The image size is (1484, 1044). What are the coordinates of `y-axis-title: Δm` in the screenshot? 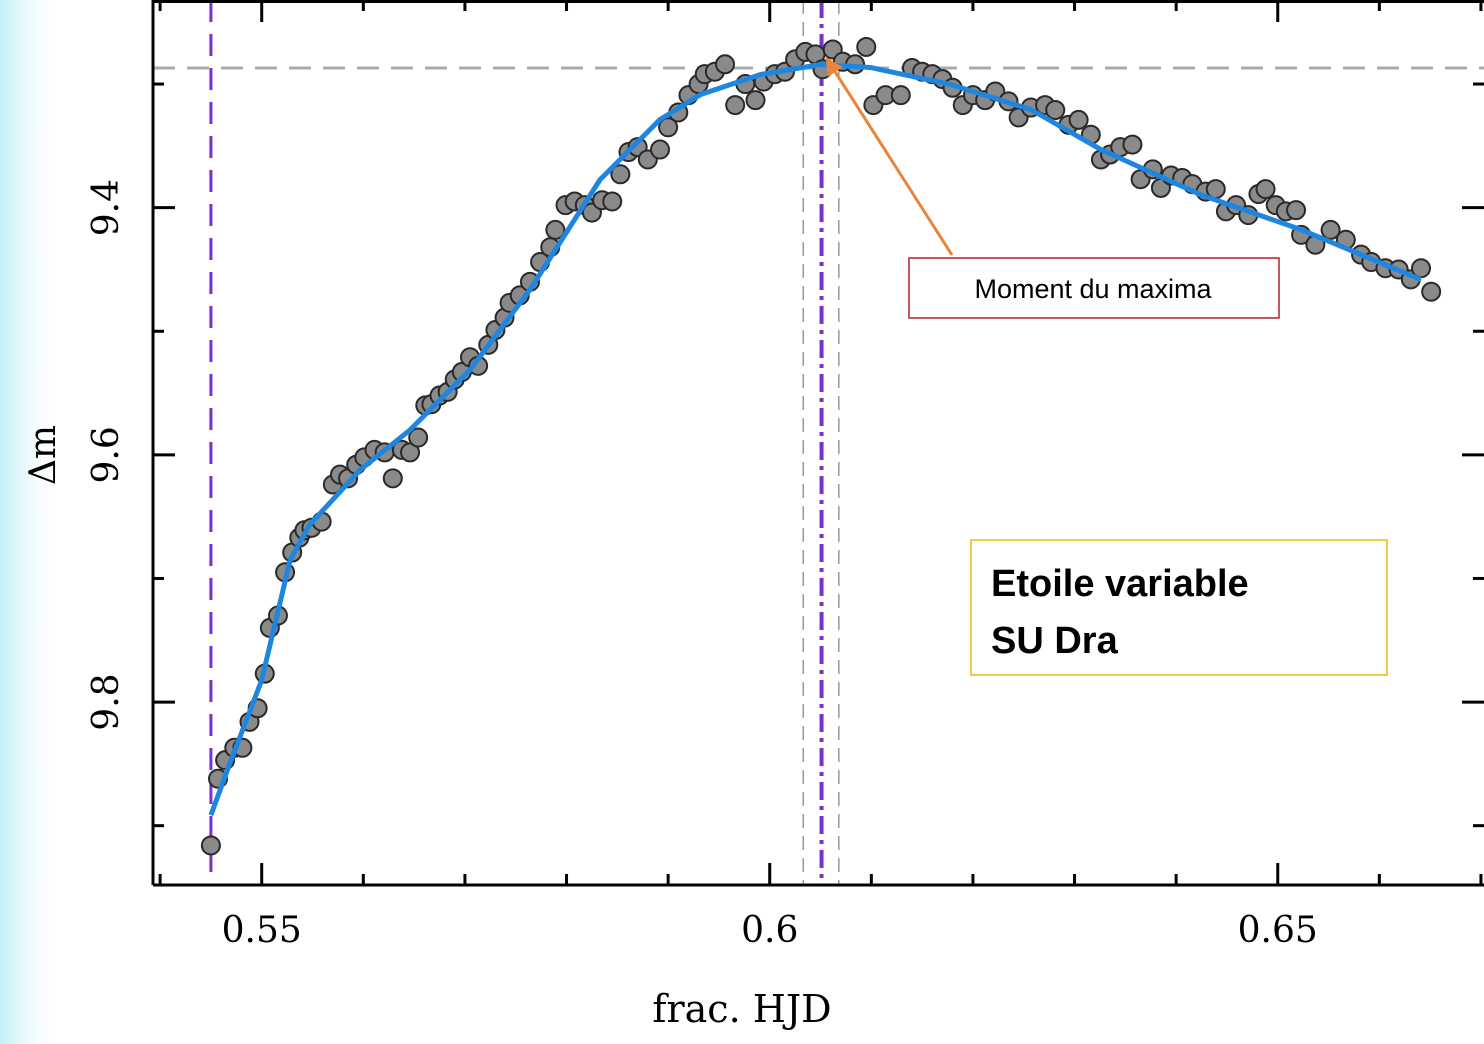 It's located at (43, 455).